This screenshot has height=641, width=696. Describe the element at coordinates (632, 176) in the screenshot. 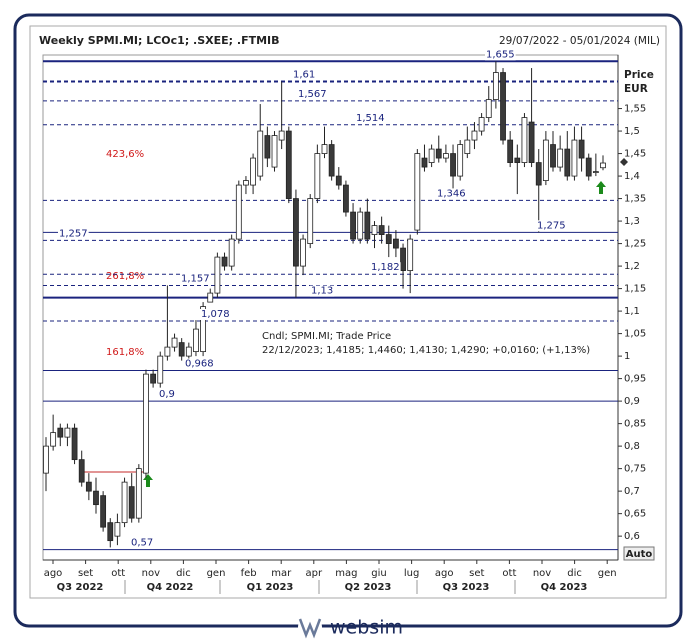

I see `y-tick-label: 1,4` at that location.